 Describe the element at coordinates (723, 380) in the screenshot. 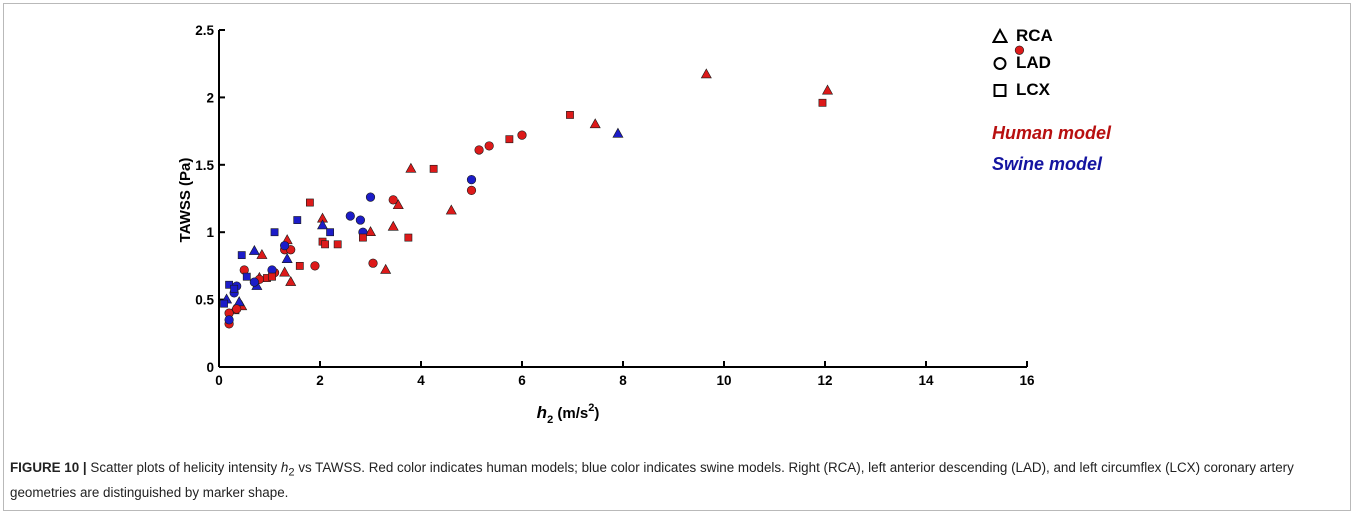

I see `x-tick-label: 10` at that location.